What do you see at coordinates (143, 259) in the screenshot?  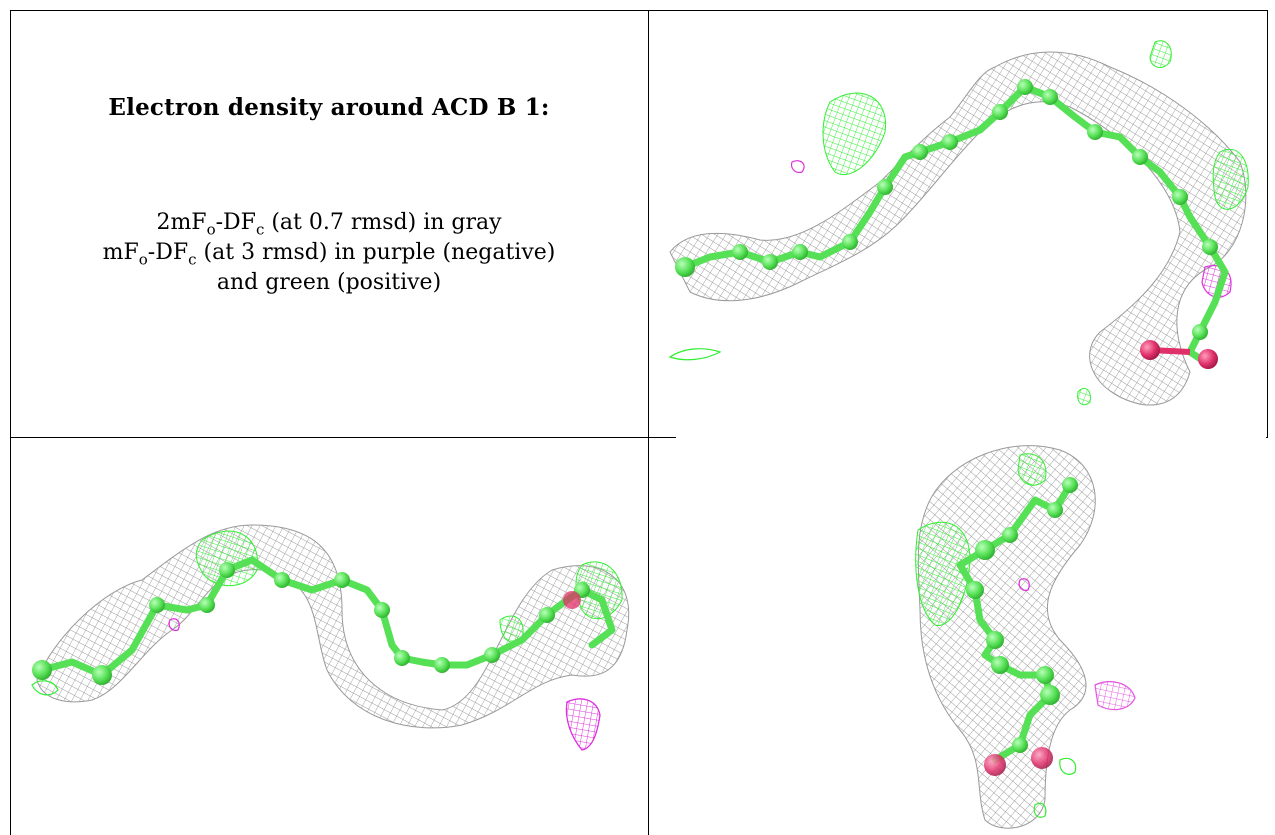 I see `caption-line2-sub-o: o` at bounding box center [143, 259].